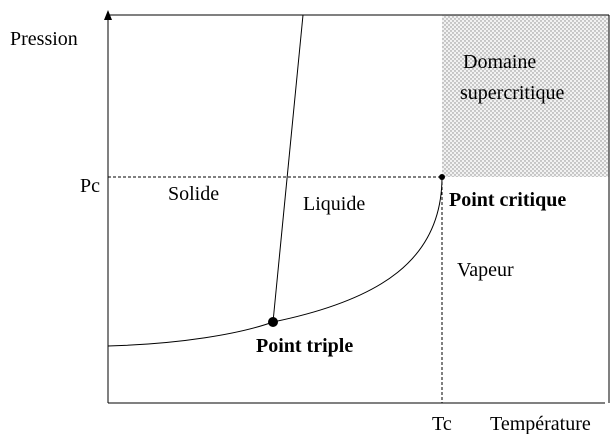  What do you see at coordinates (193, 194) in the screenshot?
I see `solid-label: Solide` at bounding box center [193, 194].